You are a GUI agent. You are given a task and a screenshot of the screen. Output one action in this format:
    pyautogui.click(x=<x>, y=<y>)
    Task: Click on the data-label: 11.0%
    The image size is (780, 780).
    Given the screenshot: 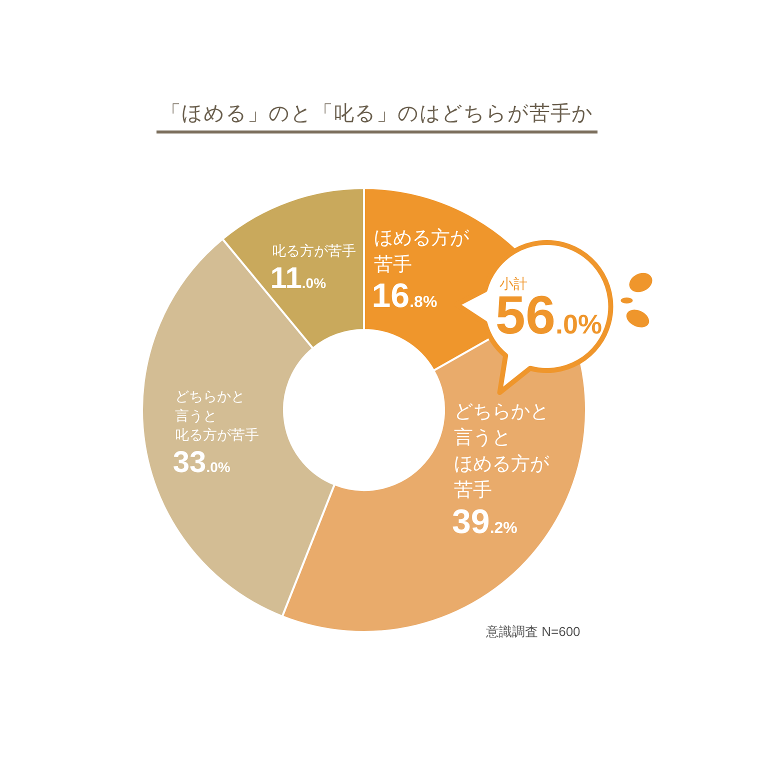 What is the action you would take?
    pyautogui.click(x=298, y=279)
    